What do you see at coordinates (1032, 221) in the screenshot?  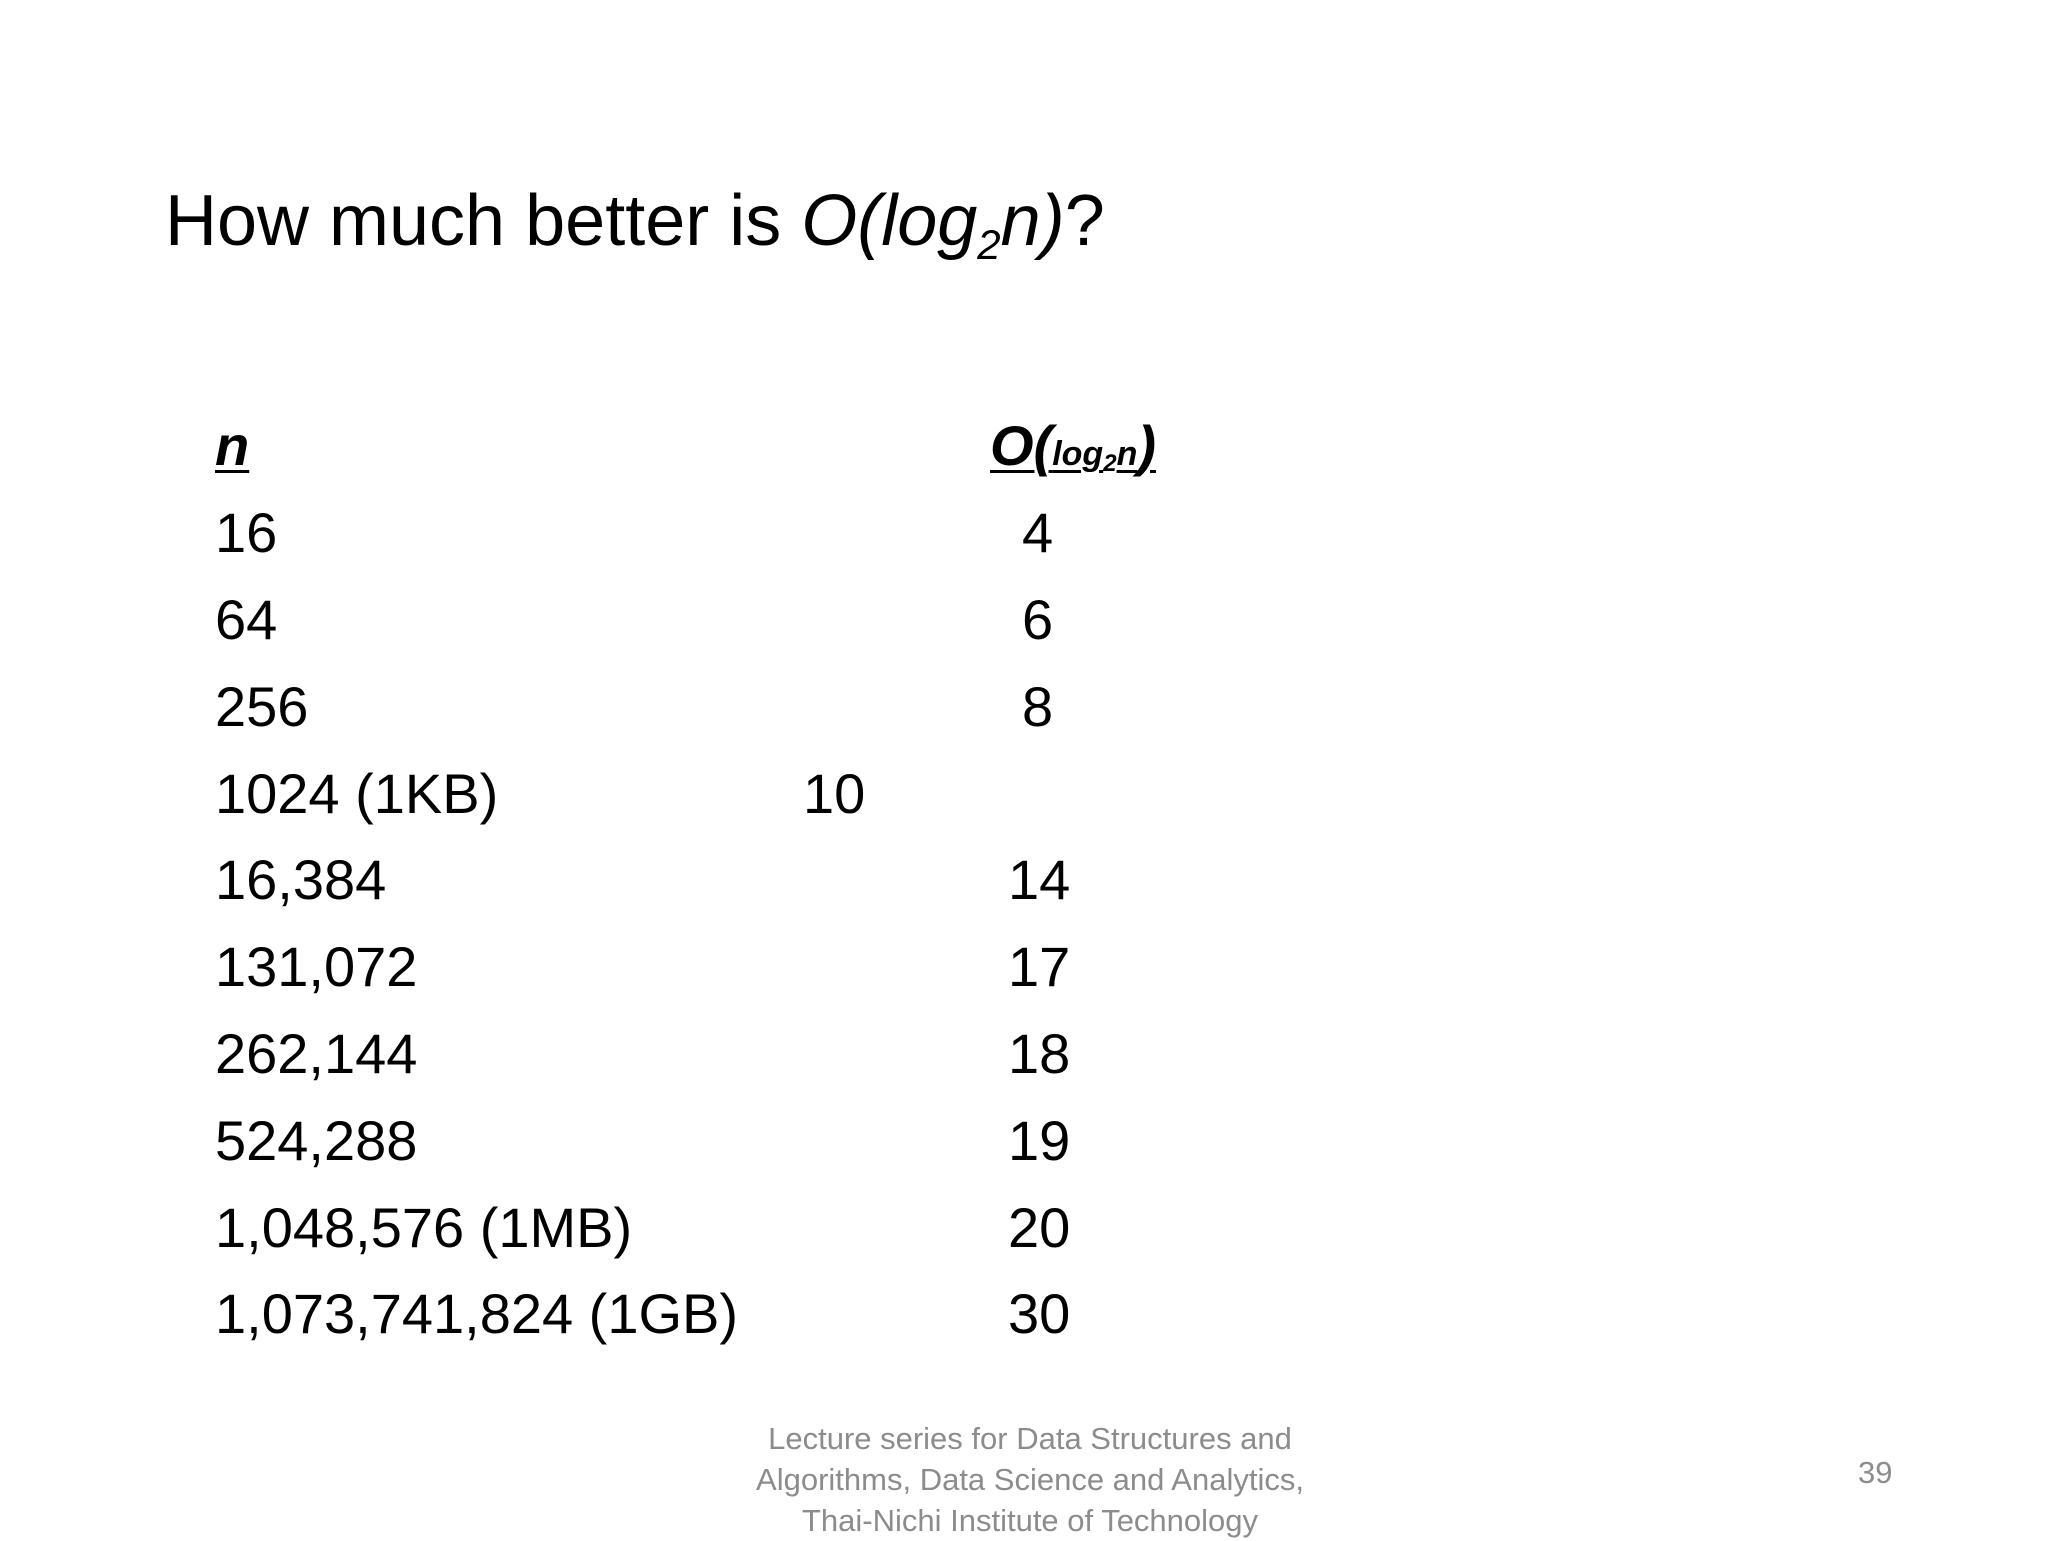 I see `title-expr-end: n)` at bounding box center [1032, 221].